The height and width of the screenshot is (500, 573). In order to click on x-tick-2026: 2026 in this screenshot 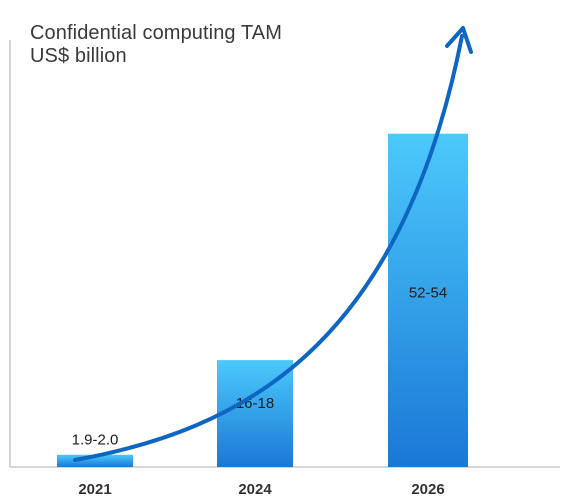, I will do `click(427, 489)`.